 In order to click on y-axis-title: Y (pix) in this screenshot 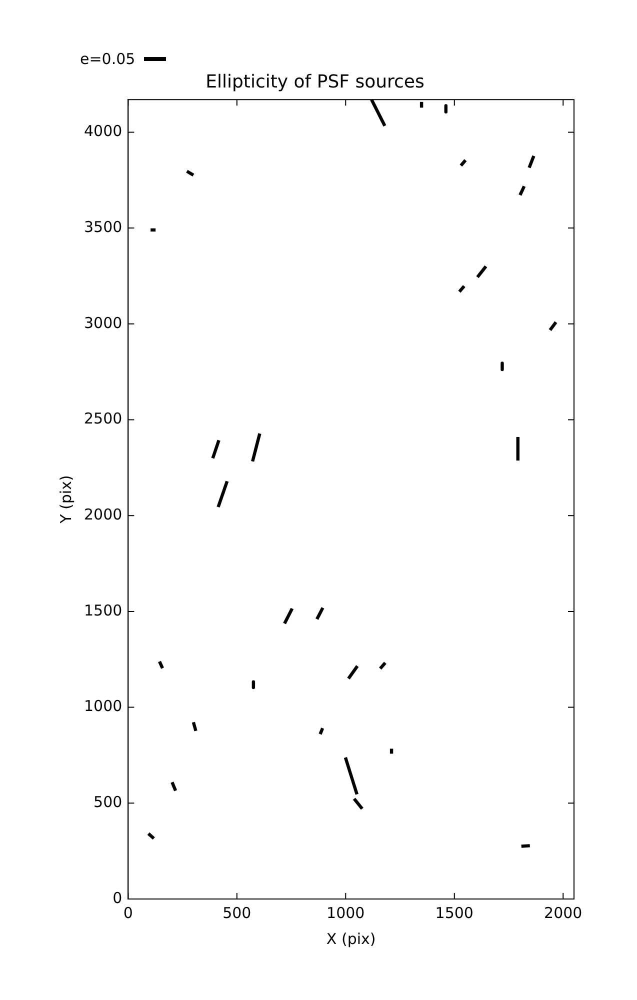, I will do `click(65, 499)`.